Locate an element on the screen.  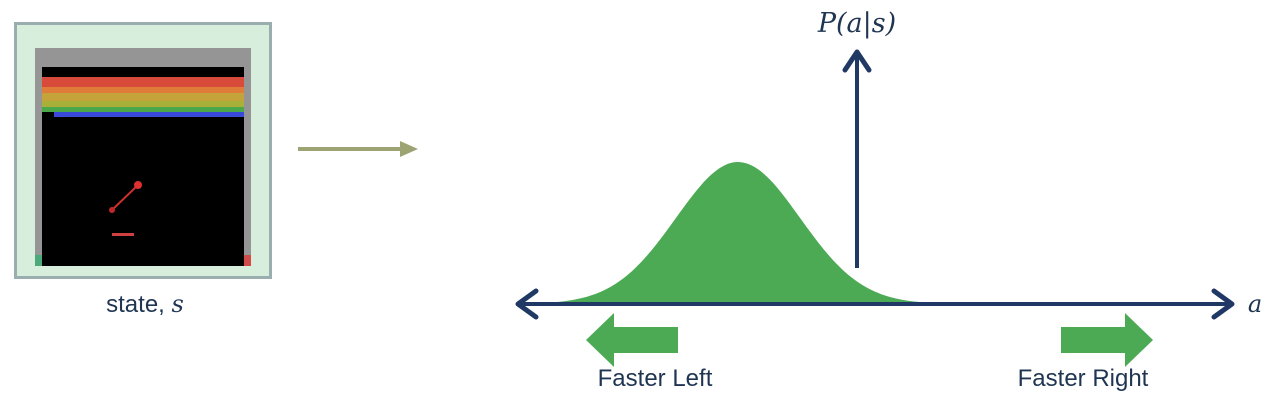
brick-row-blue is located at coordinates (149, 114).